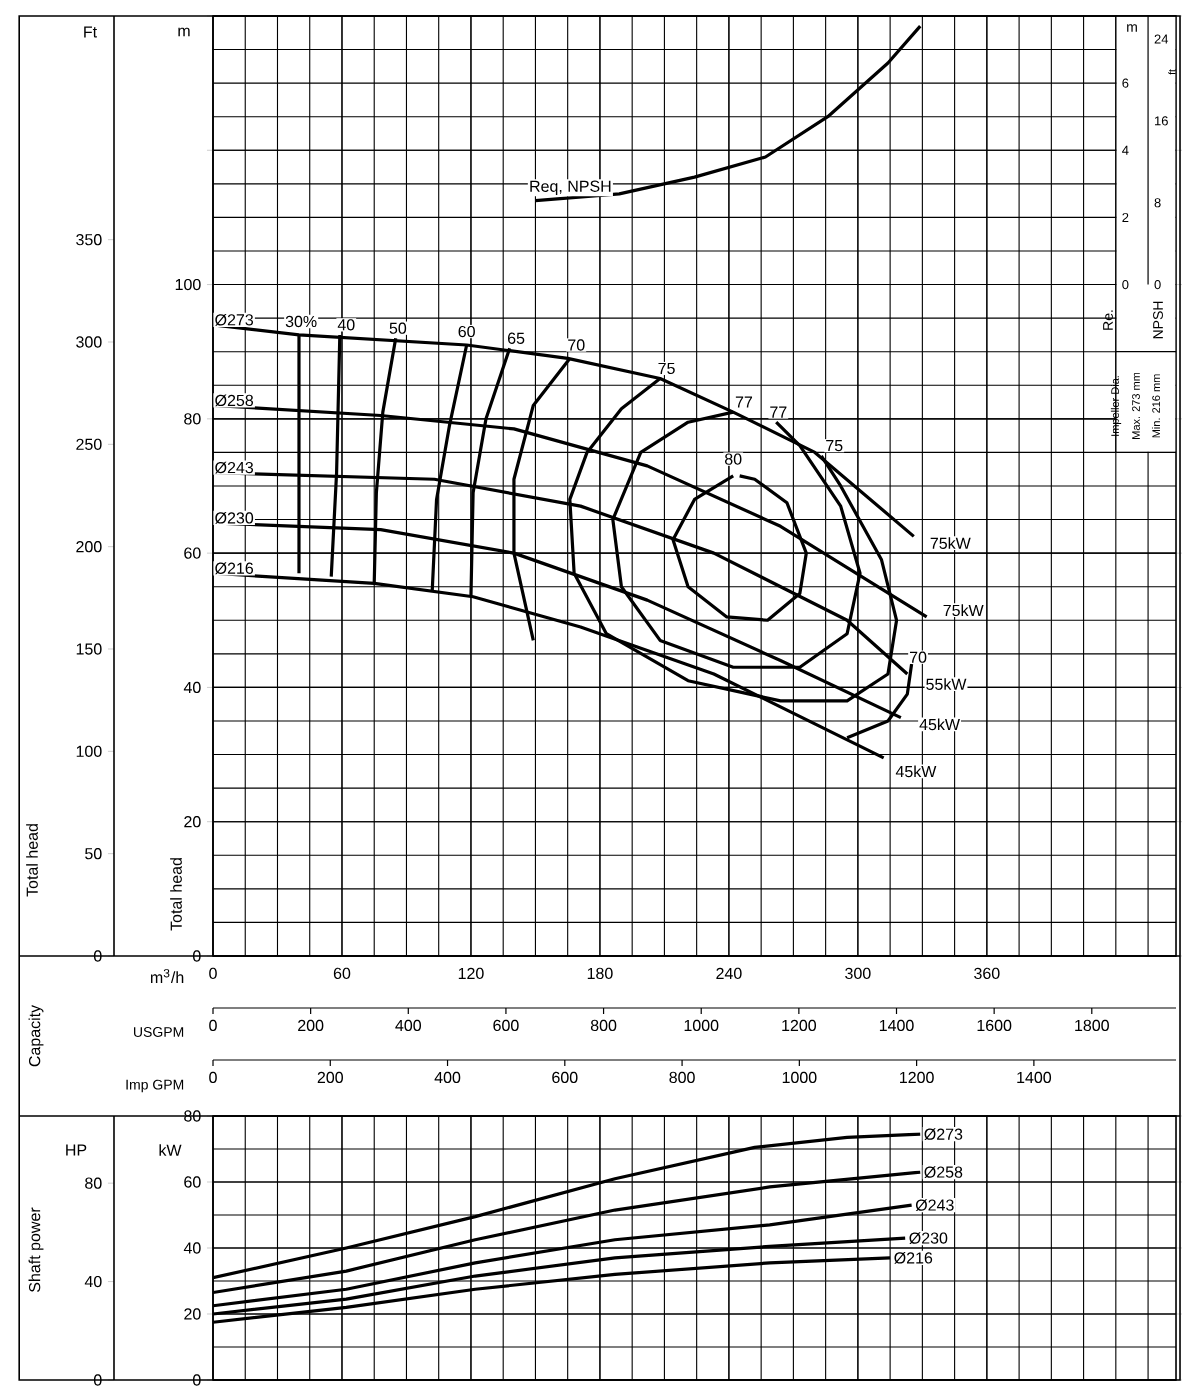 The image size is (1200, 1400). What do you see at coordinates (89, 547) in the screenshot?
I see `y2-tick-label: 200` at bounding box center [89, 547].